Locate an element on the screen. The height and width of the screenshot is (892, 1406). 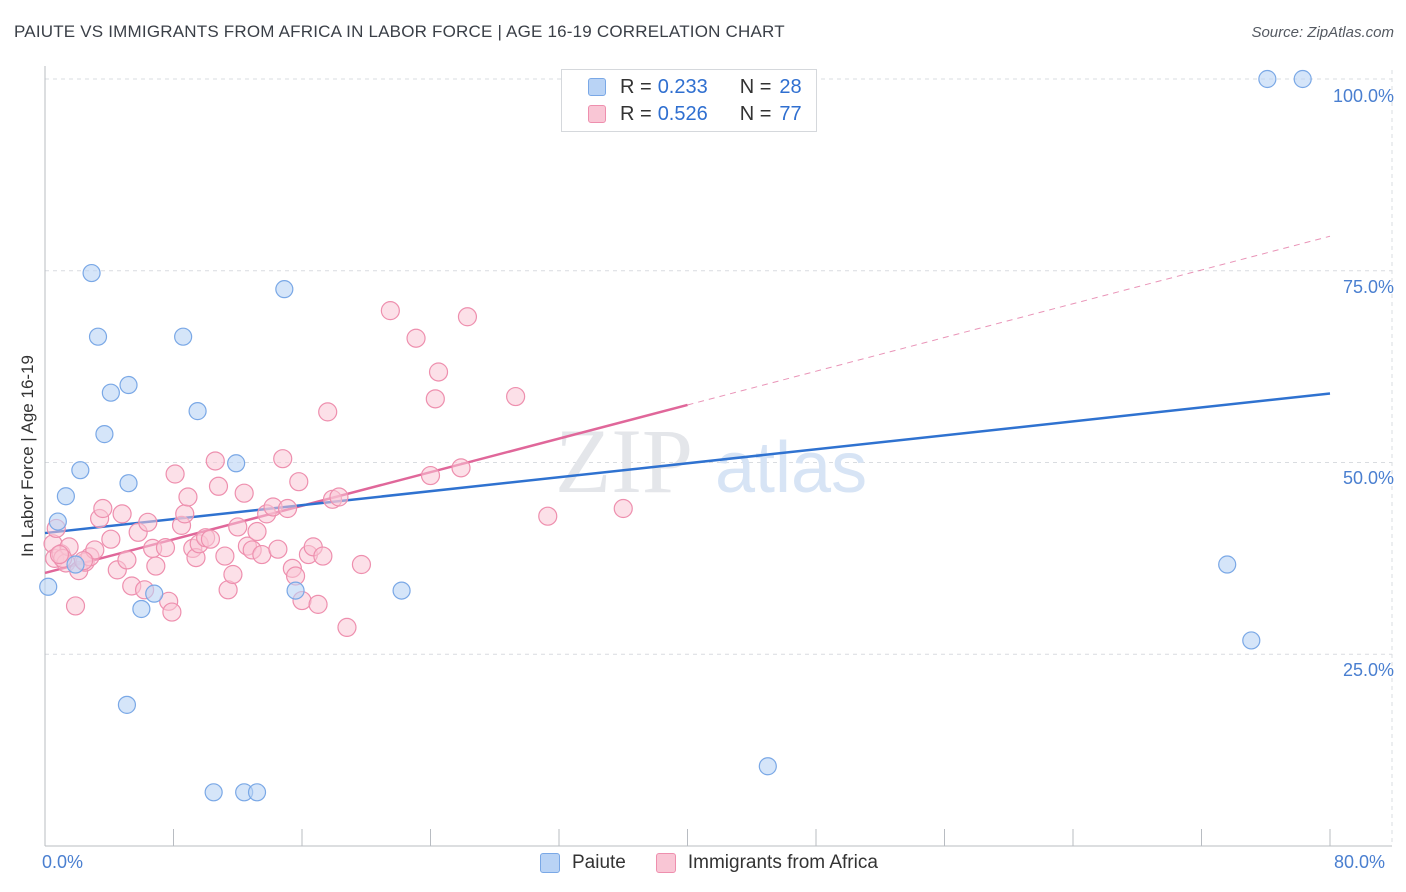
africa-trend-dashed is located at coordinates (1009, 320).